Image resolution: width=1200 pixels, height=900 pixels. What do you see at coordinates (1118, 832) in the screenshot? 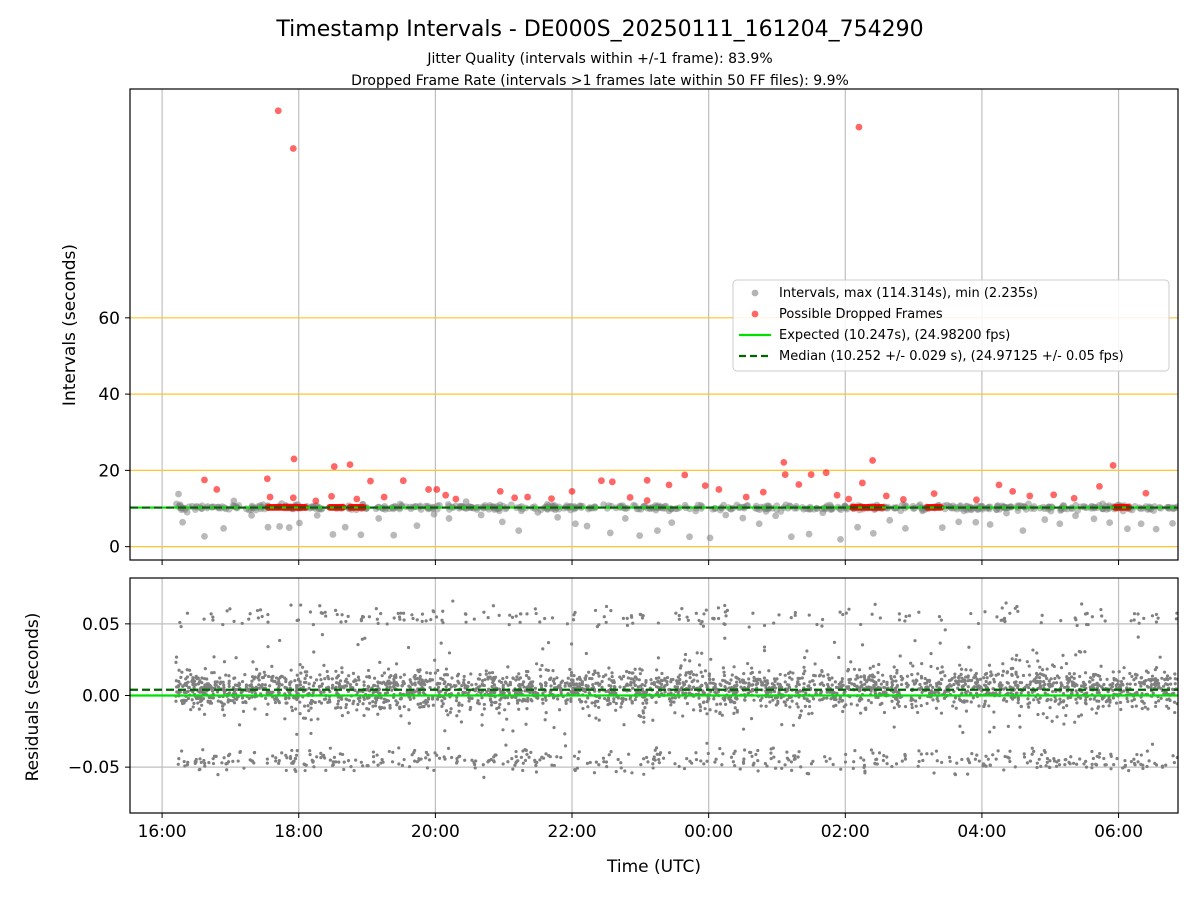
I see `residuals-xtick-label-7: 06:00` at bounding box center [1118, 832].